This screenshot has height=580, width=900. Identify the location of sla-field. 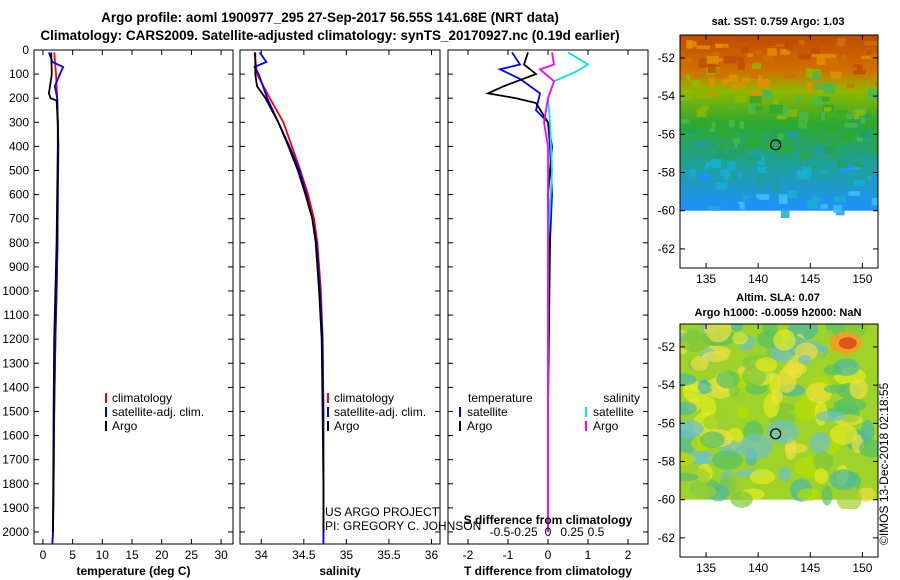
(779, 416).